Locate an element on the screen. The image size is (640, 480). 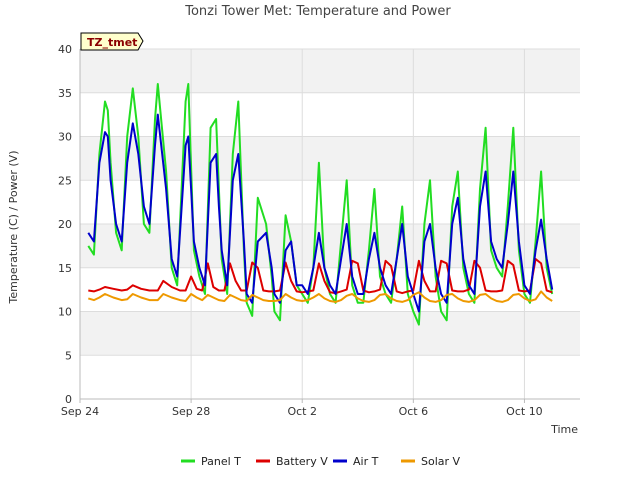
y-tick-label: 10 is located at coordinates (65, 312).